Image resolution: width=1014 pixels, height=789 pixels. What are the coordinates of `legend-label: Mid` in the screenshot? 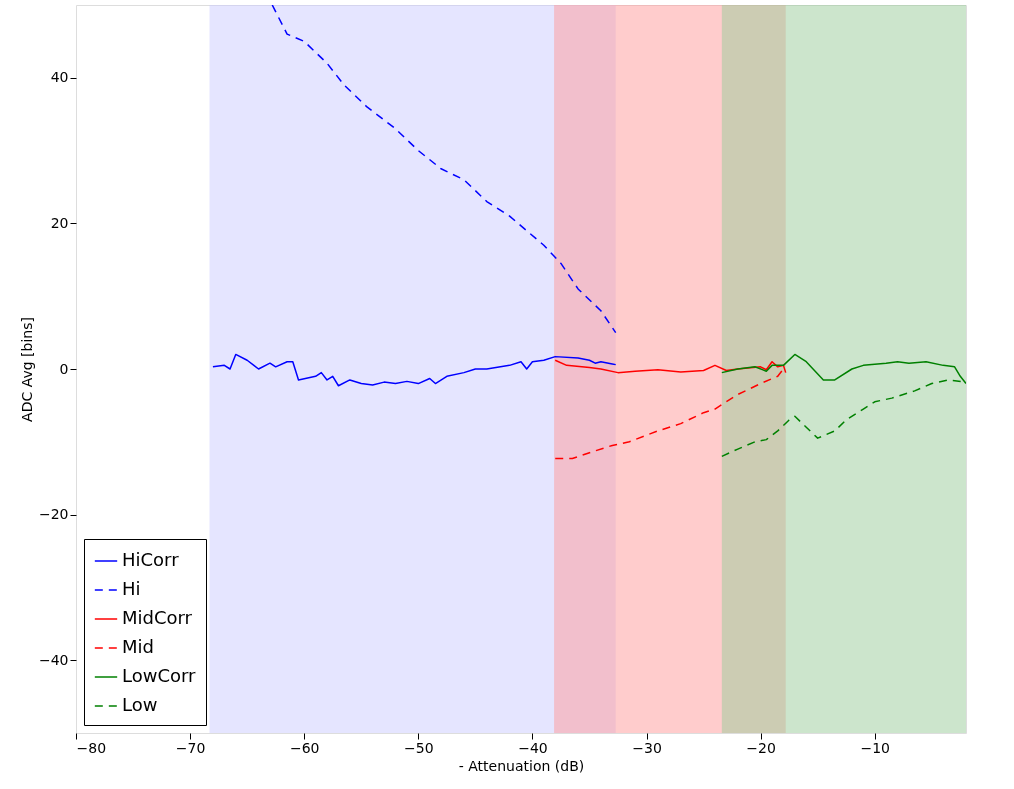 It's located at (138, 646).